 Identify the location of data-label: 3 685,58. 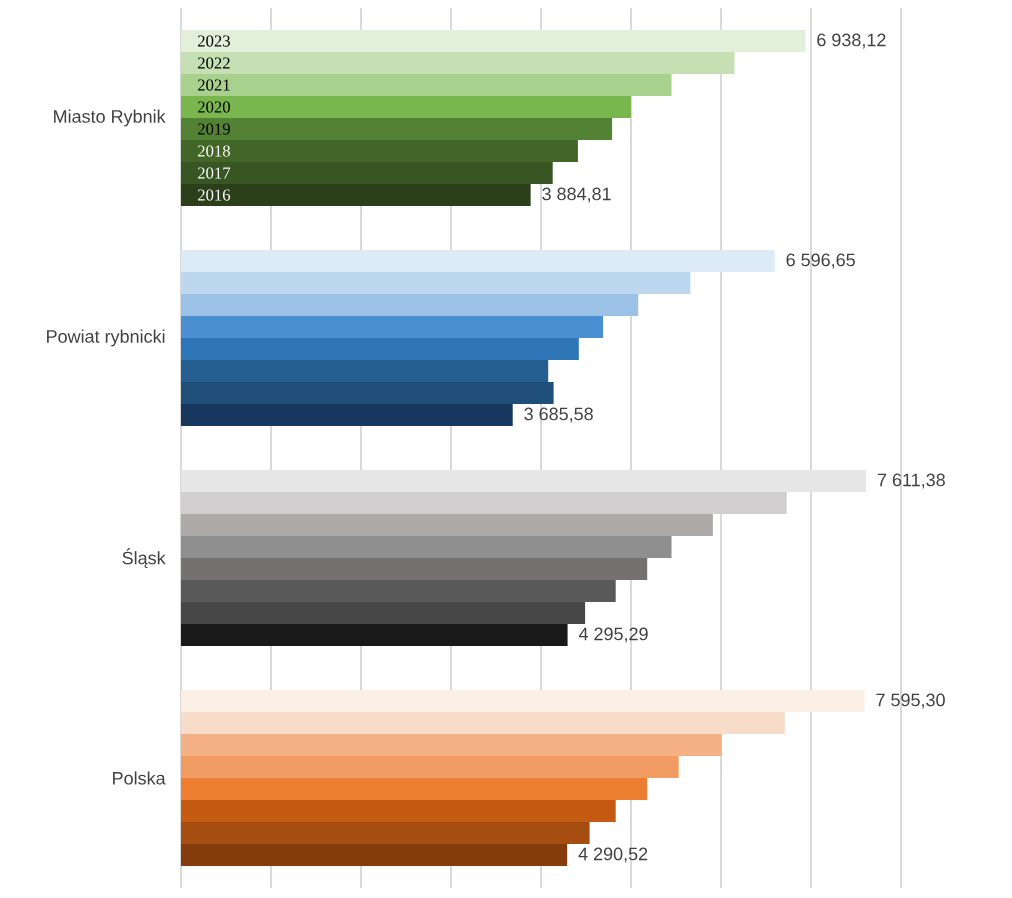
(558, 415).